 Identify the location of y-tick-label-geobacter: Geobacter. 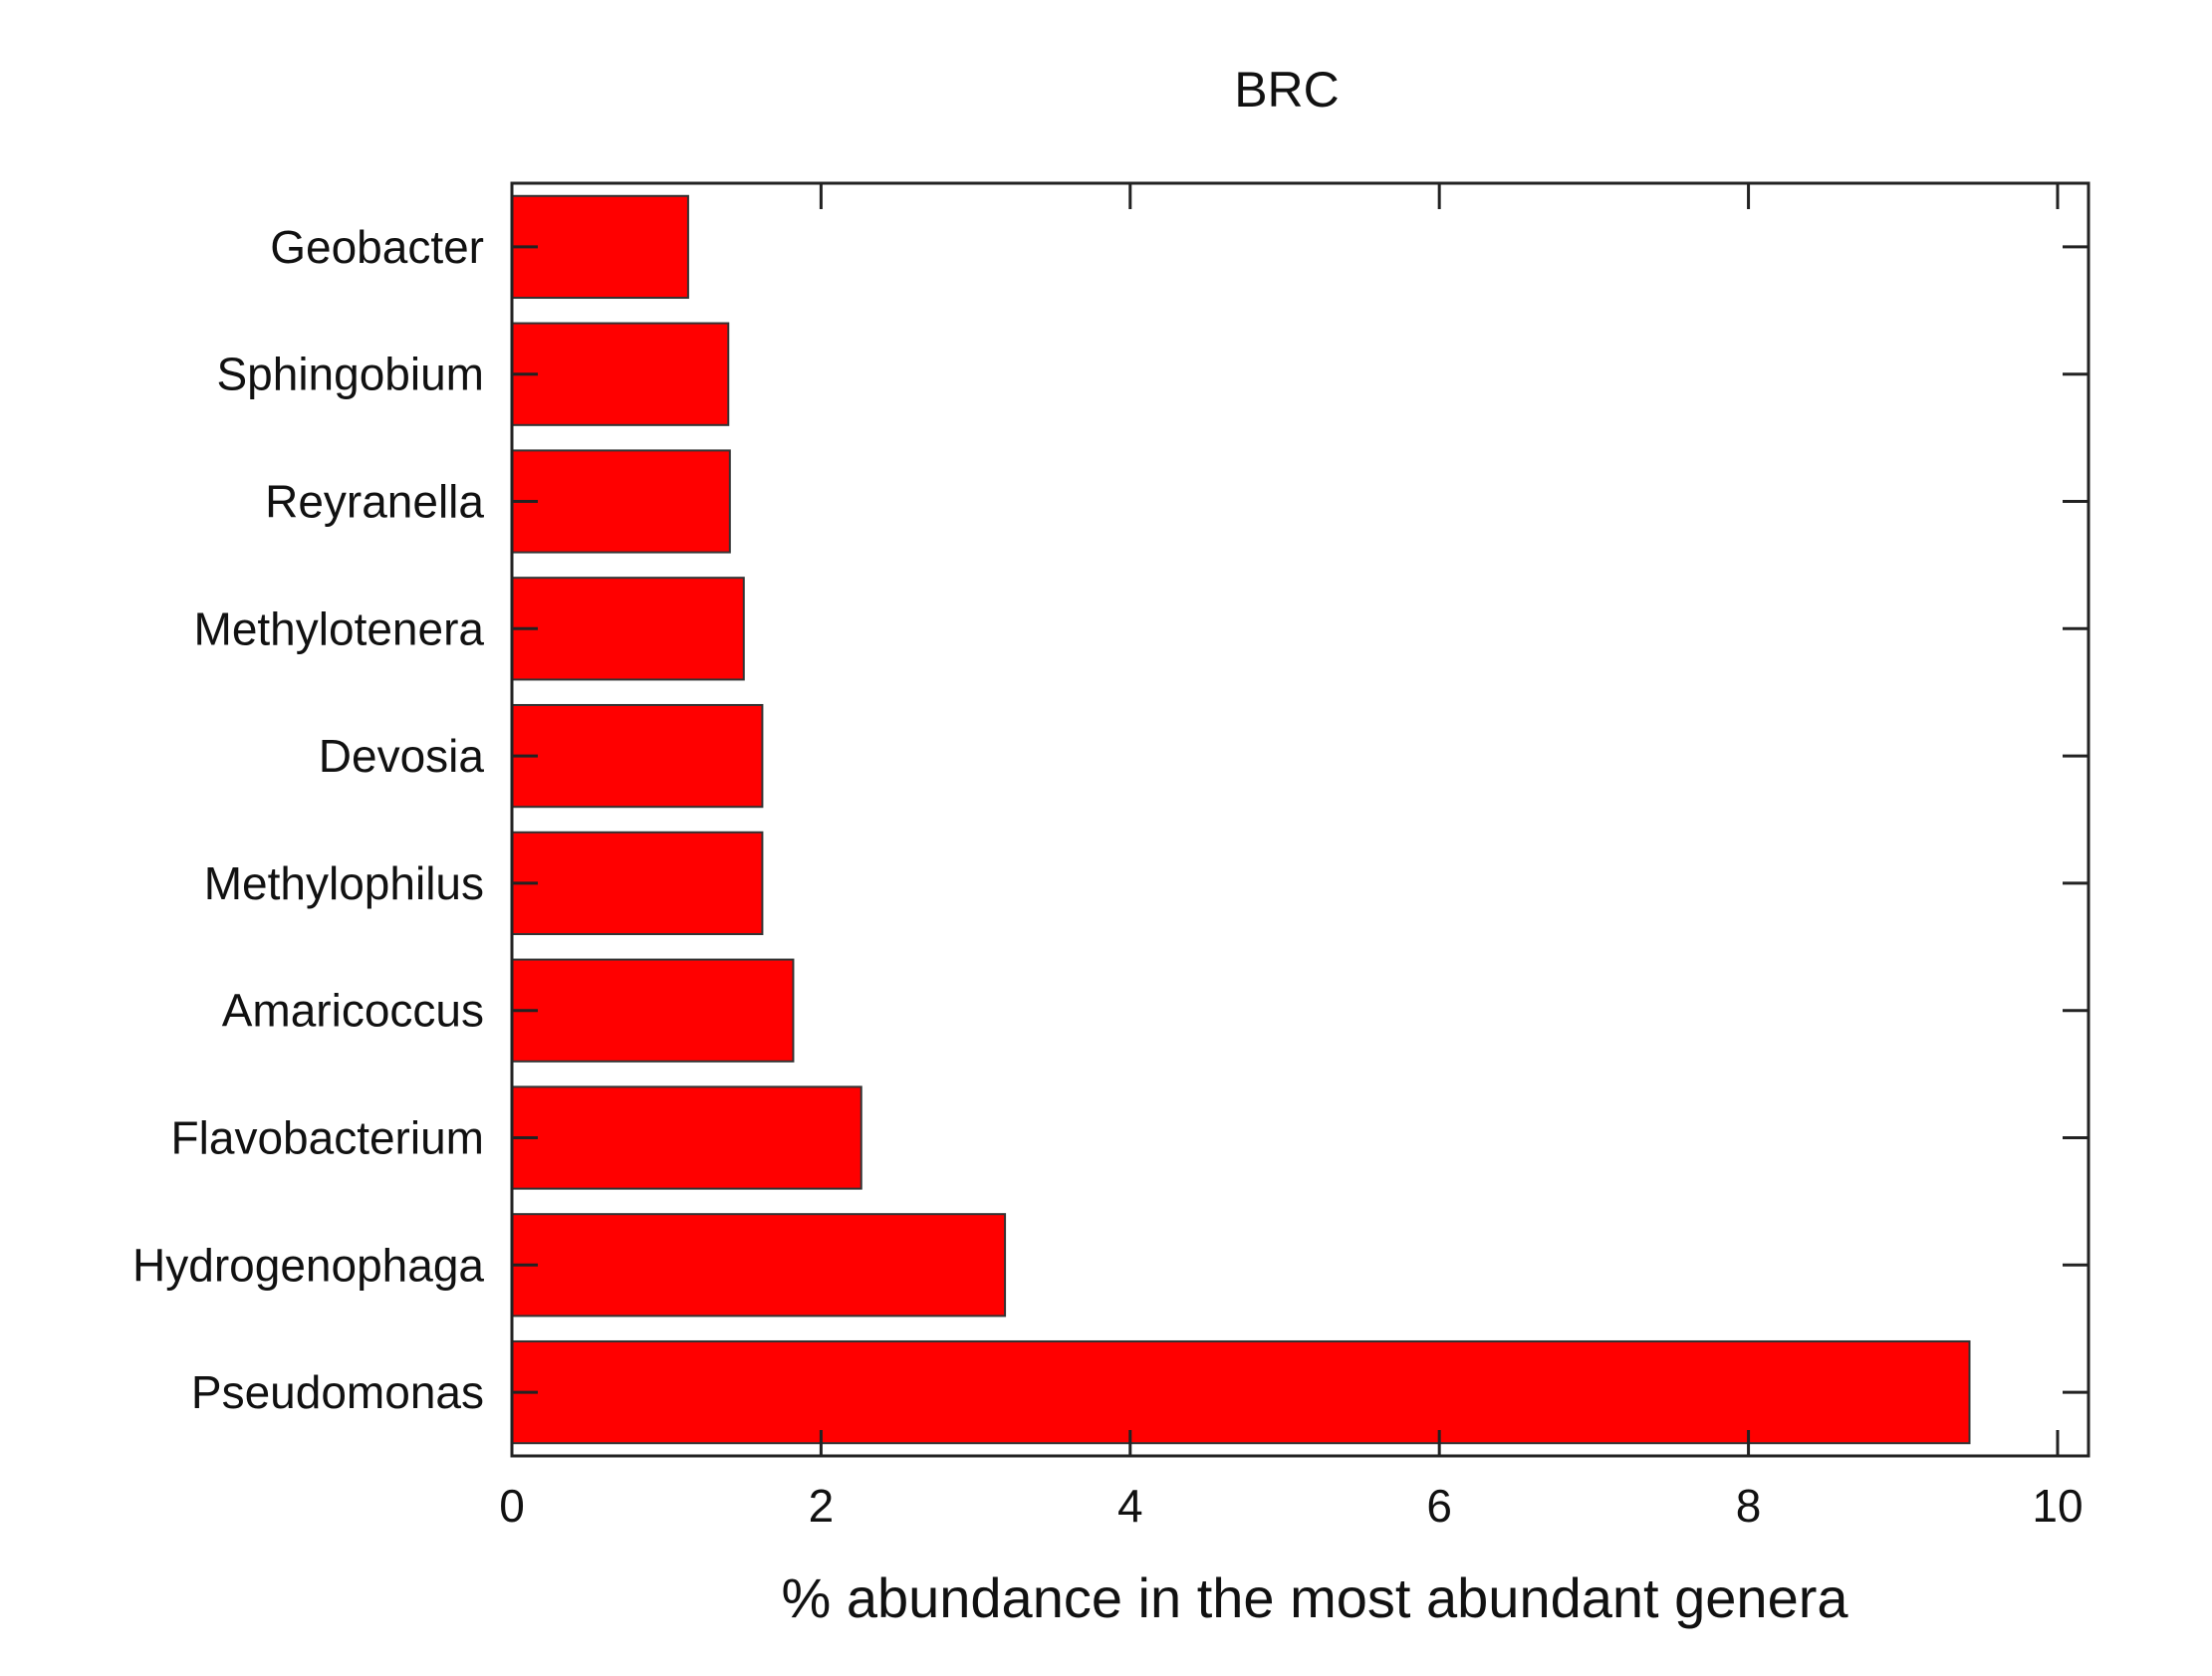
(377, 247).